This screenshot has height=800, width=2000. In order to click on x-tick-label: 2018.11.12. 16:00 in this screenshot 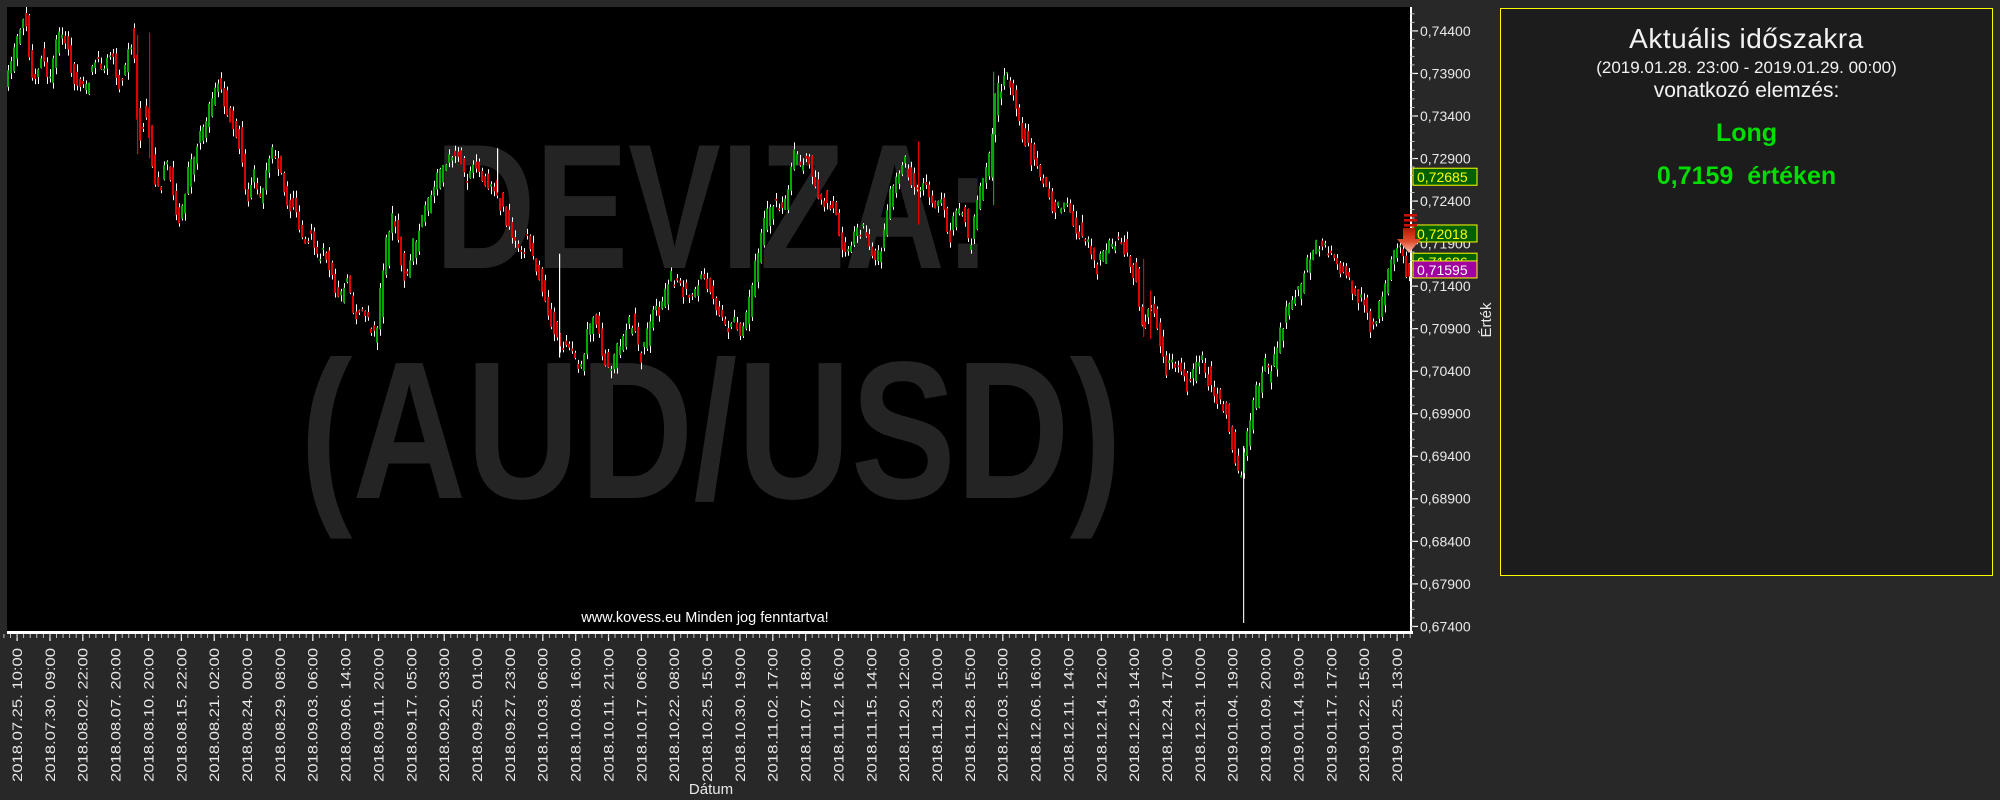, I will do `click(838, 715)`.